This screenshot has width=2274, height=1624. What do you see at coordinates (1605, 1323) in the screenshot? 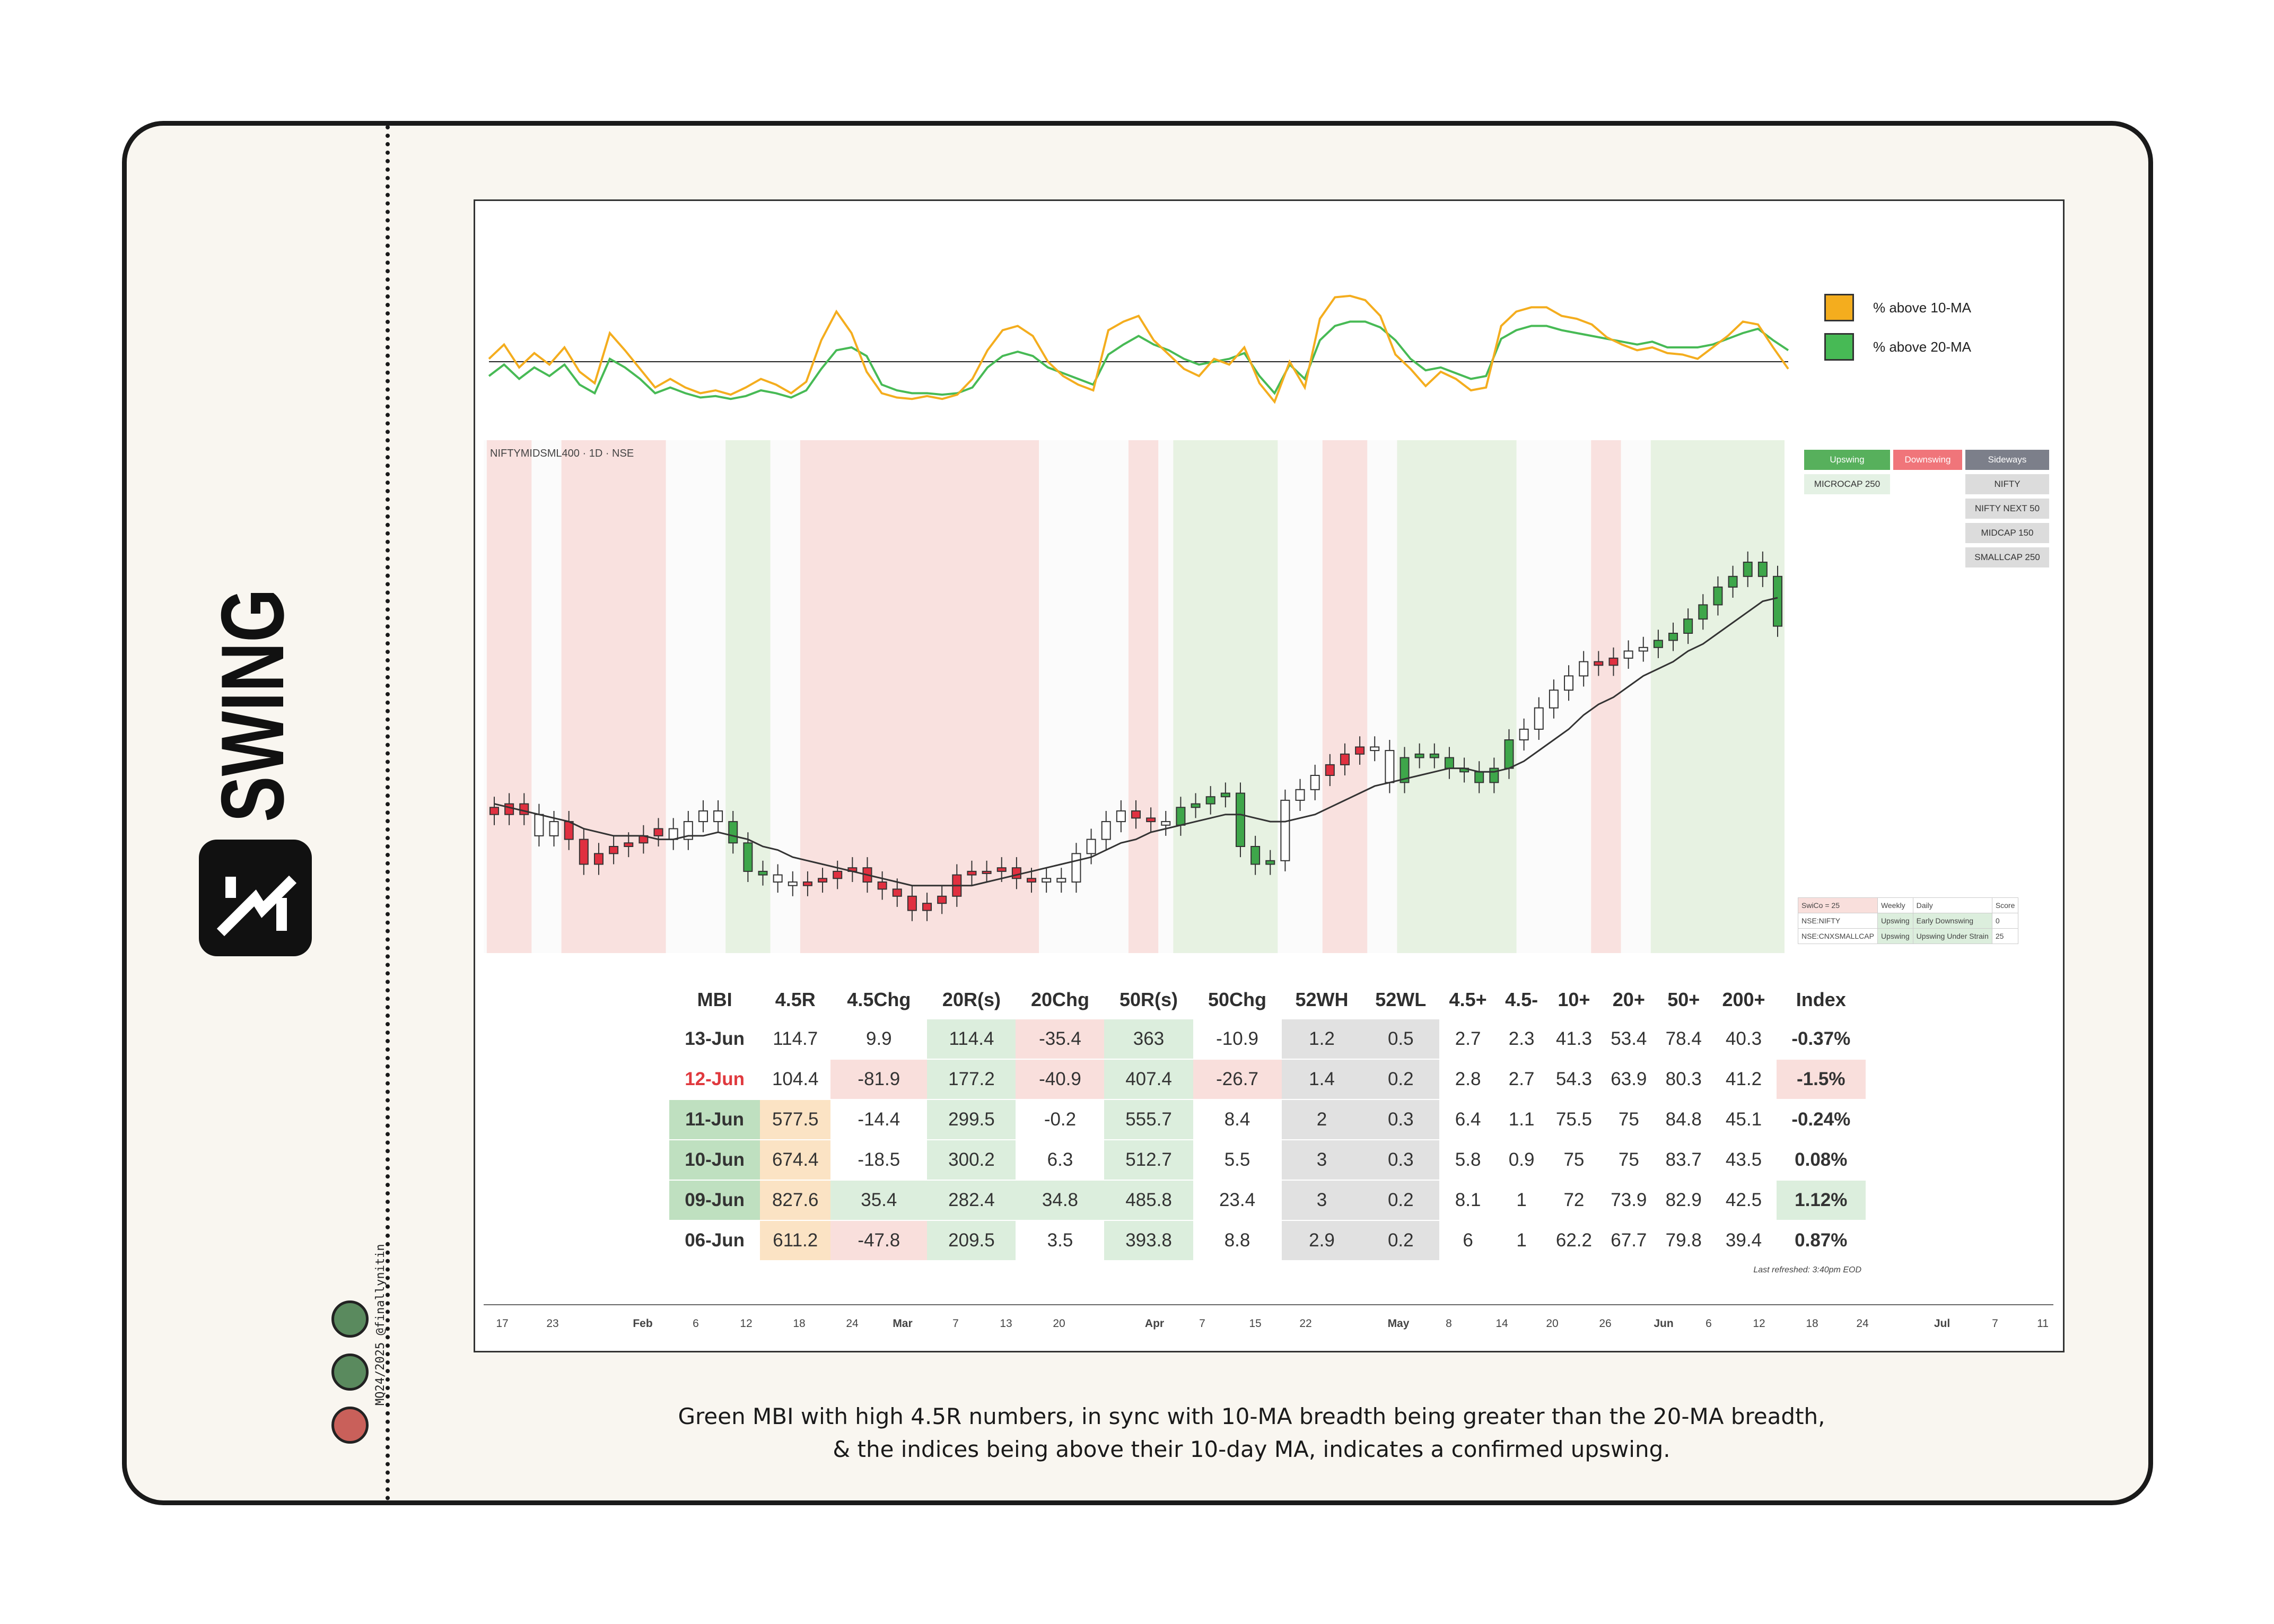
I see `axis-tick-label: 26` at bounding box center [1605, 1323].